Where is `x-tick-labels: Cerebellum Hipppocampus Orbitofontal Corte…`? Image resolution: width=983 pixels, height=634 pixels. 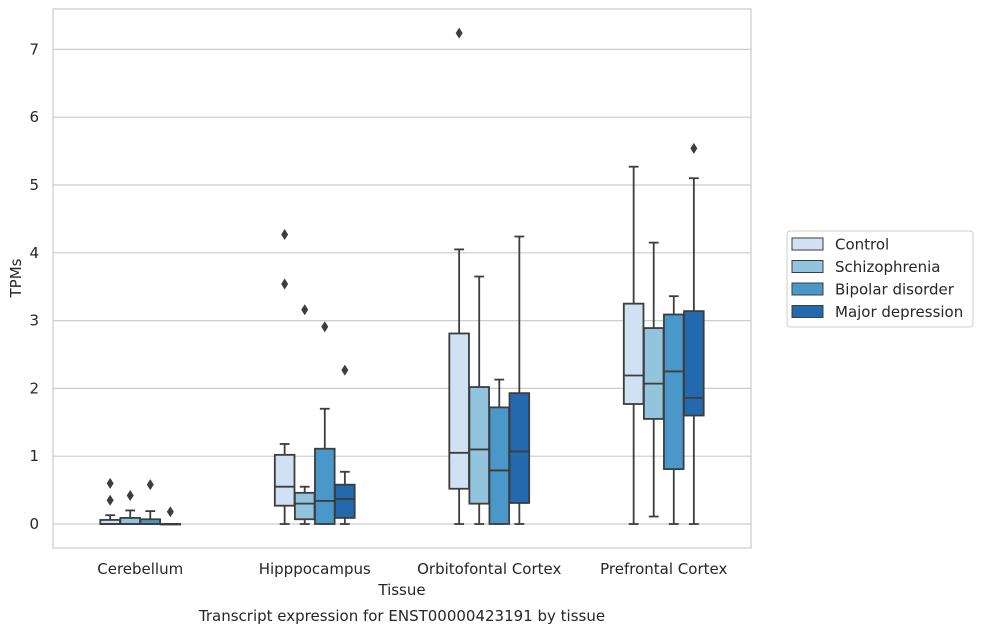
x-tick-labels: Cerebellum Hipppocampus Orbitofontal Corte… is located at coordinates (412, 569).